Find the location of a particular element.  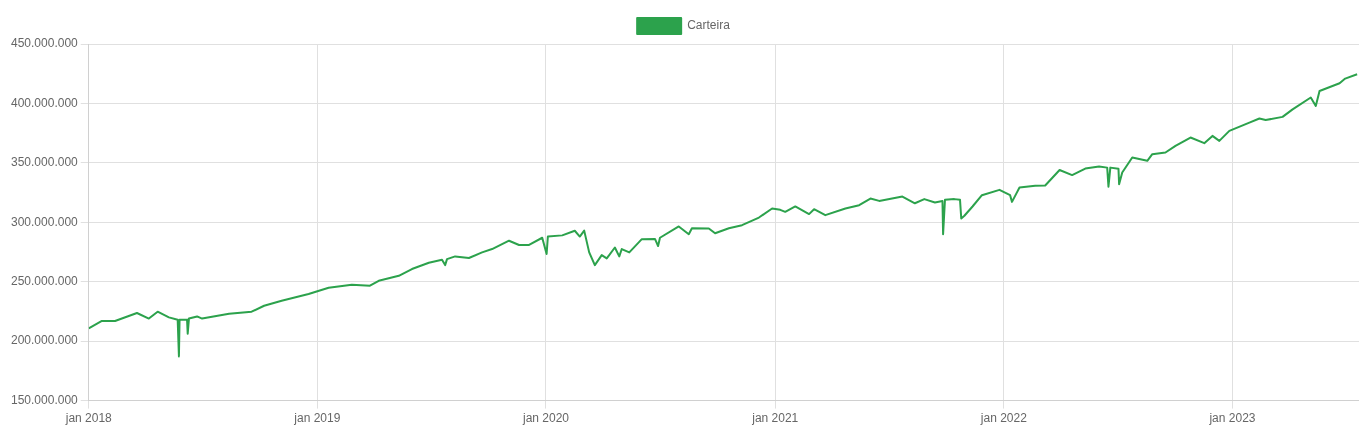

y-tick-label: 350.000.000 is located at coordinates (45, 162).